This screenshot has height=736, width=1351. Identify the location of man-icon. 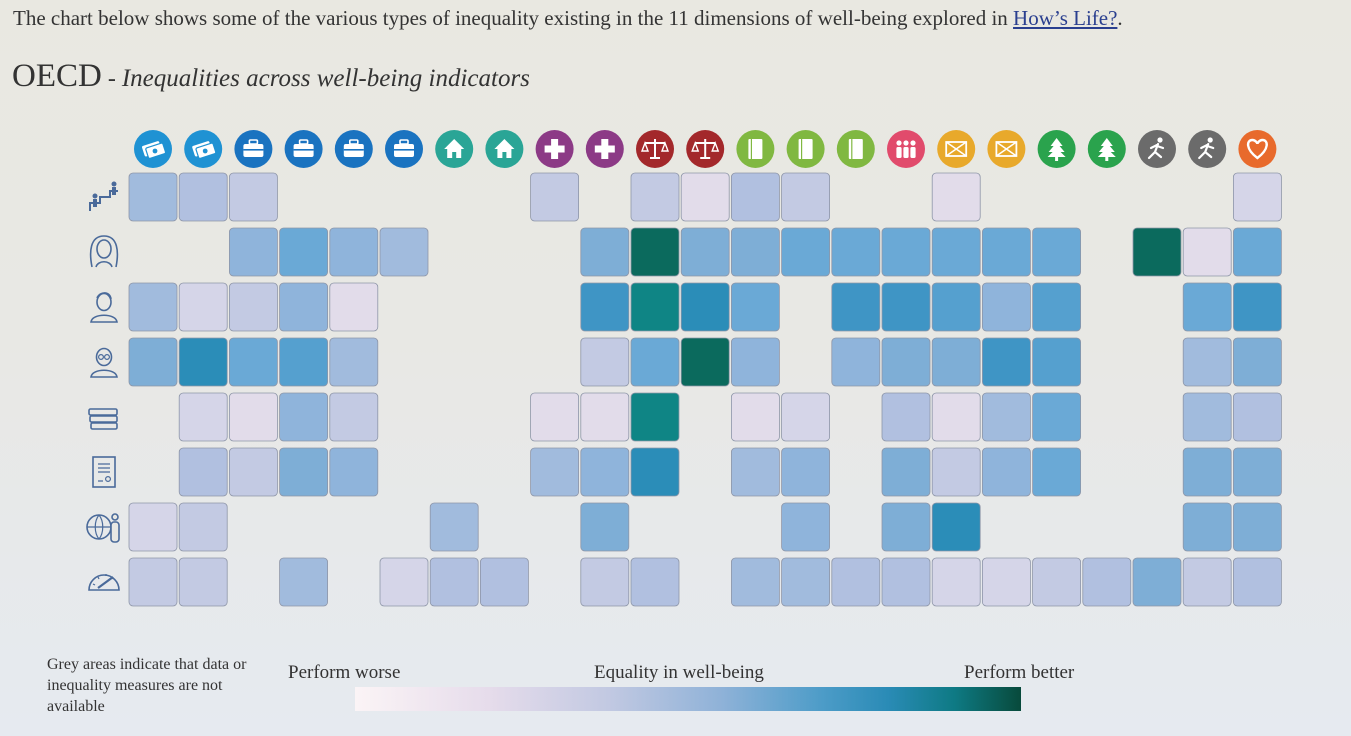
(104, 307).